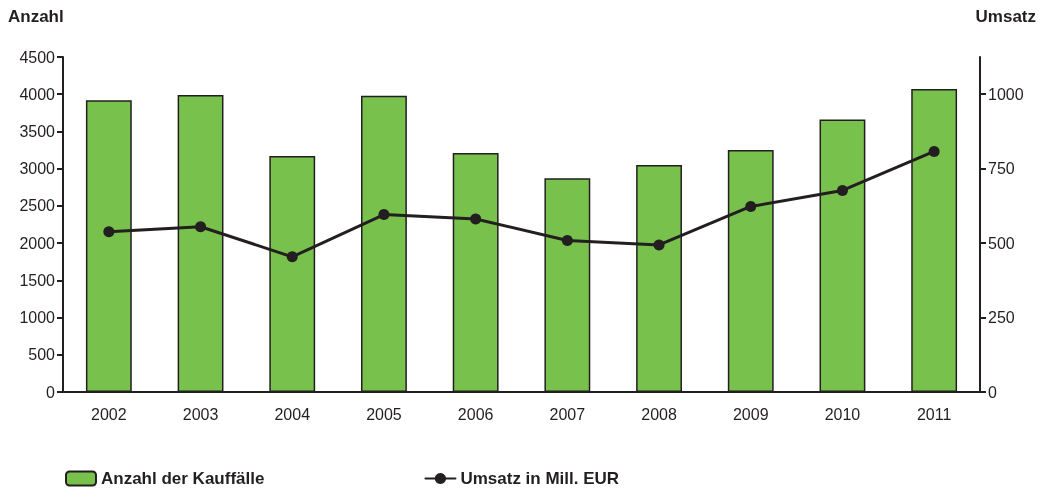 This screenshot has height=492, width=1042. What do you see at coordinates (475, 414) in the screenshot?
I see `x-tick-label: 2006` at bounding box center [475, 414].